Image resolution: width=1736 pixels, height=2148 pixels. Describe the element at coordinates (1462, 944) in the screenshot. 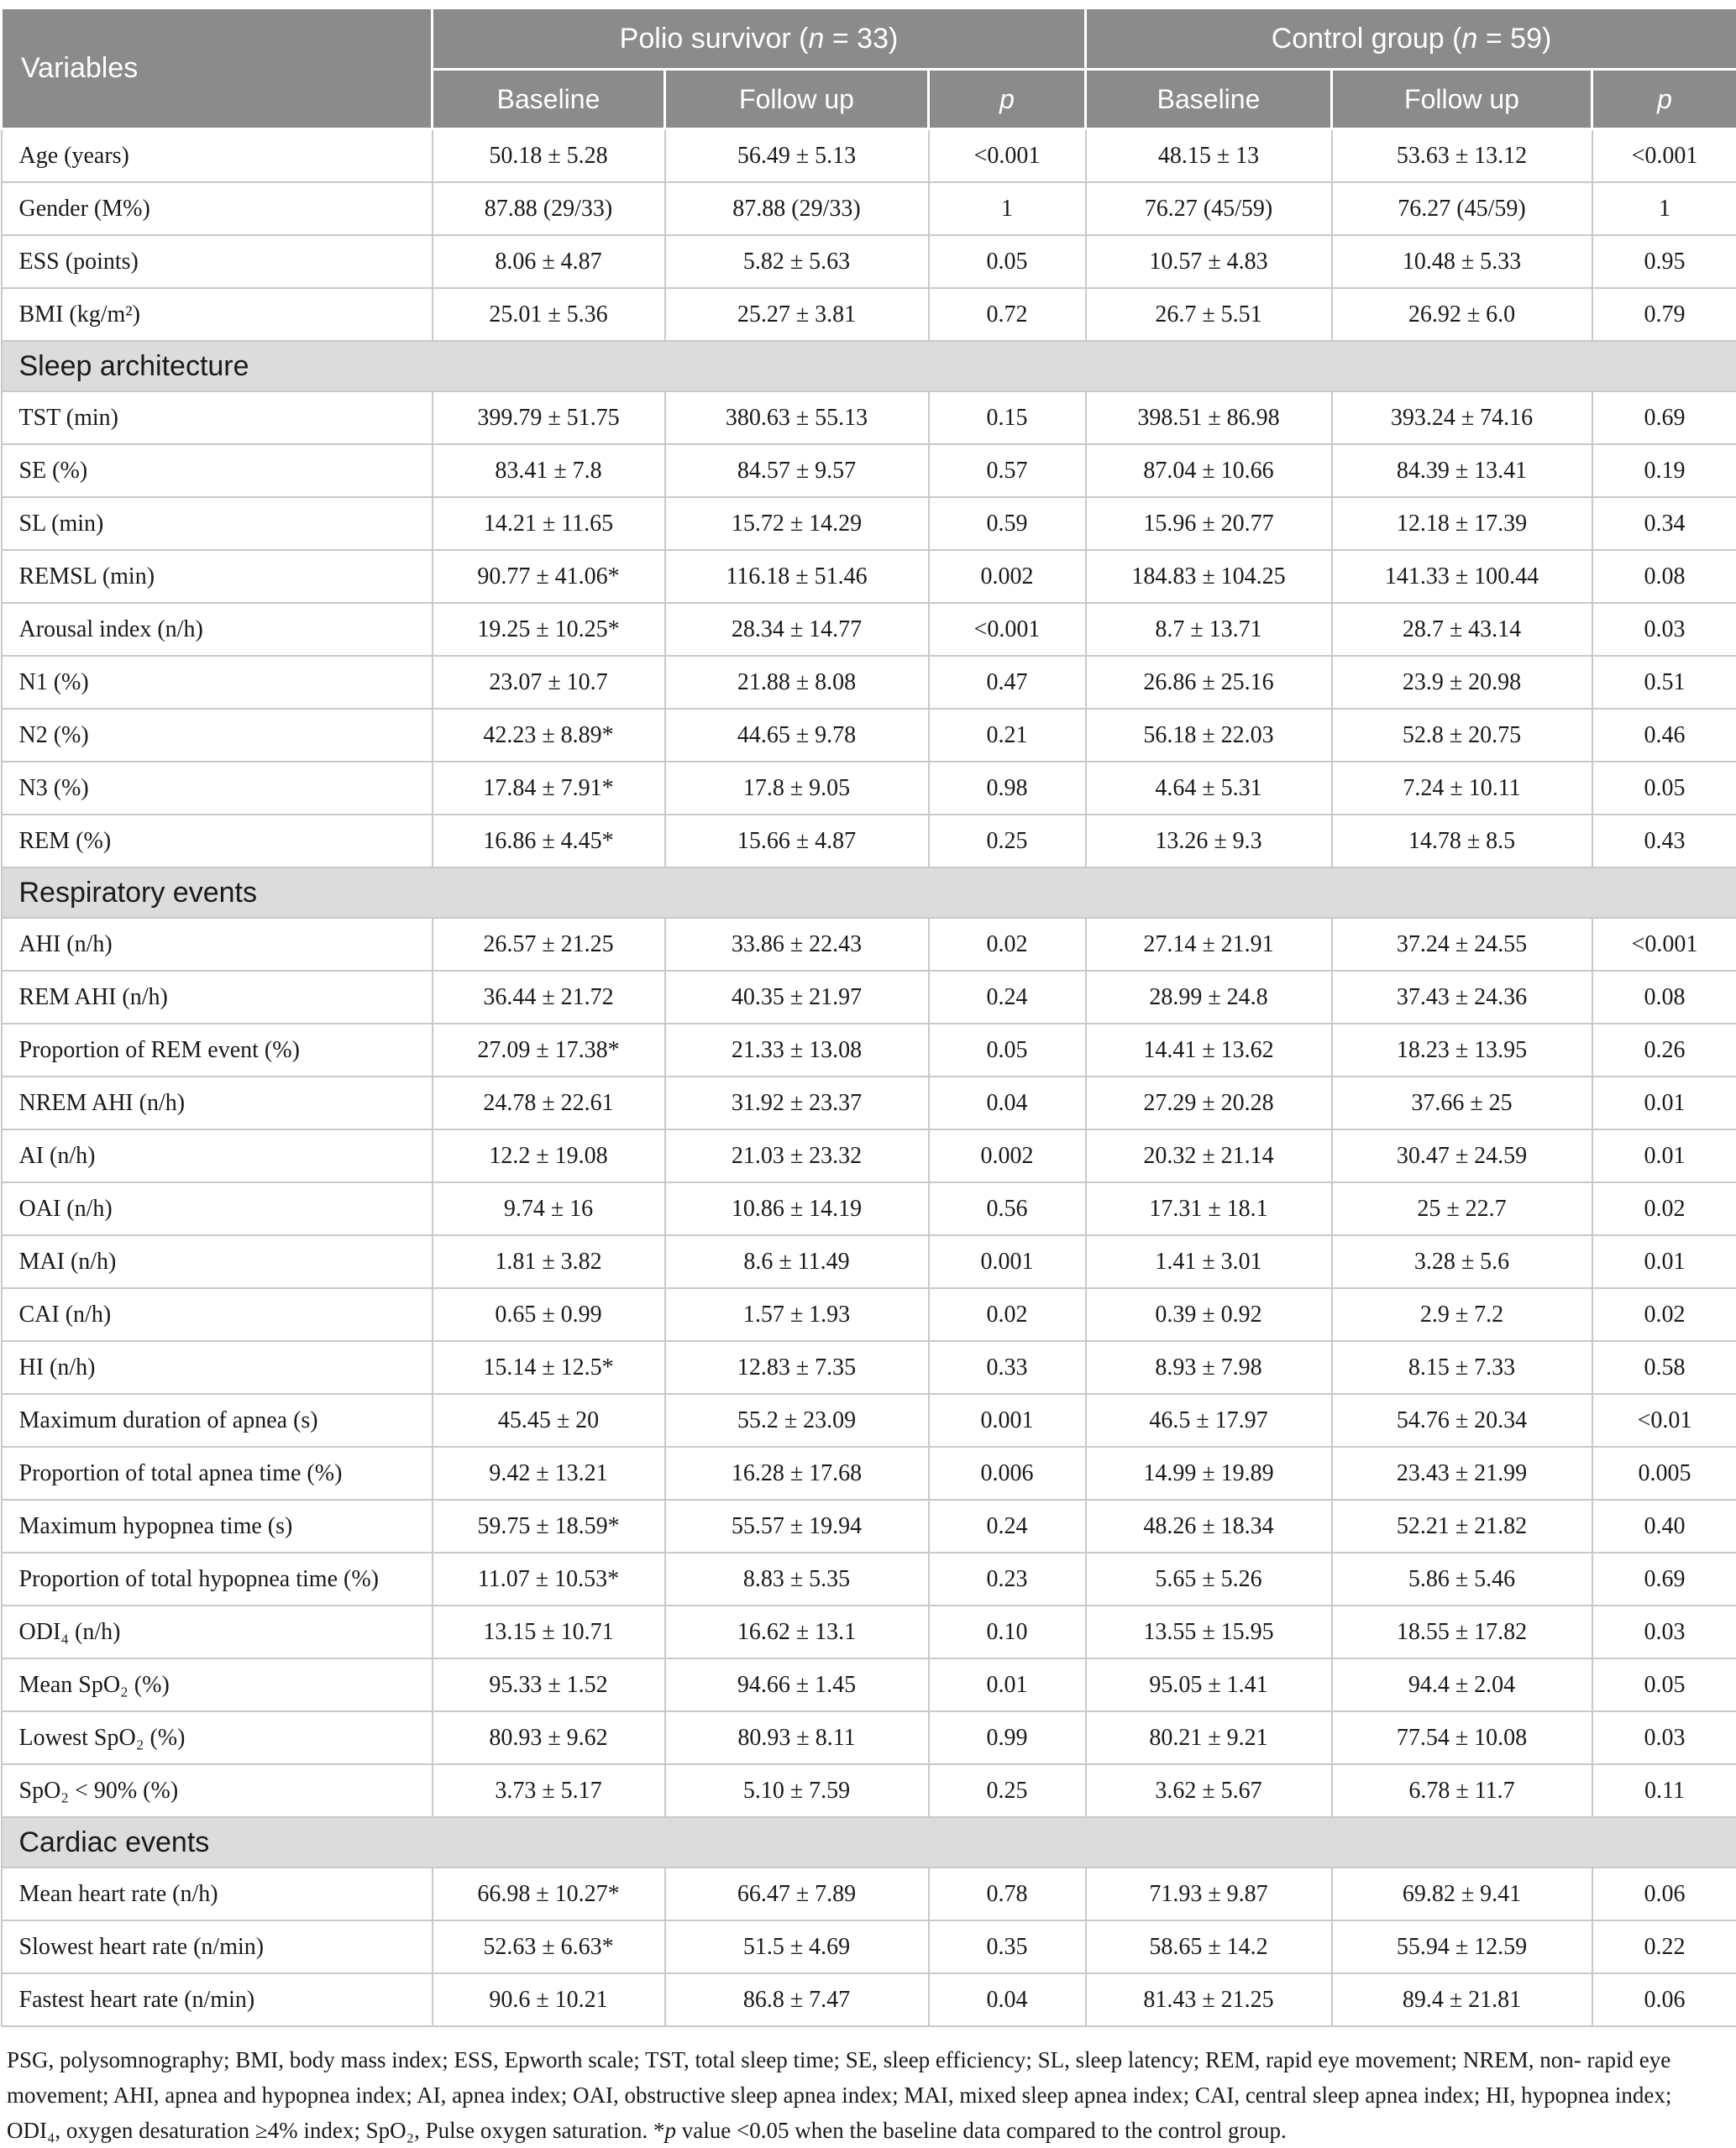

I see `cell-followup-control: 37.24 ± 24.55` at that location.